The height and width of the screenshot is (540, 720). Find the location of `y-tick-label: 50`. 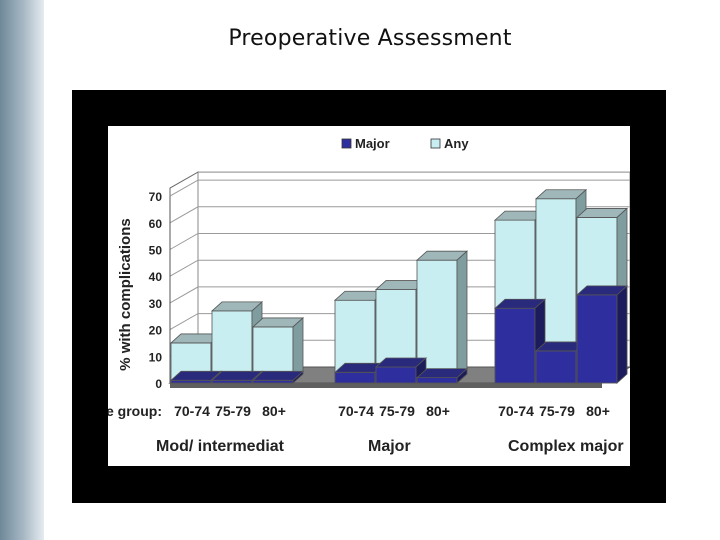

y-tick-label: 50 is located at coordinates (156, 251).